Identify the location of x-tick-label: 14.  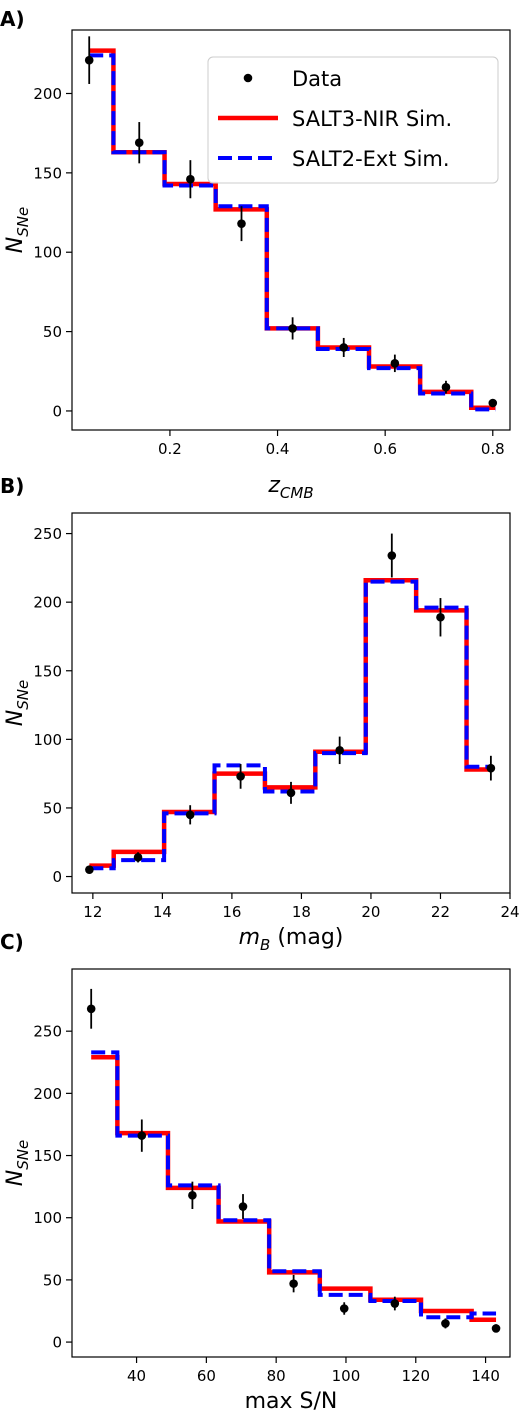
(162, 912).